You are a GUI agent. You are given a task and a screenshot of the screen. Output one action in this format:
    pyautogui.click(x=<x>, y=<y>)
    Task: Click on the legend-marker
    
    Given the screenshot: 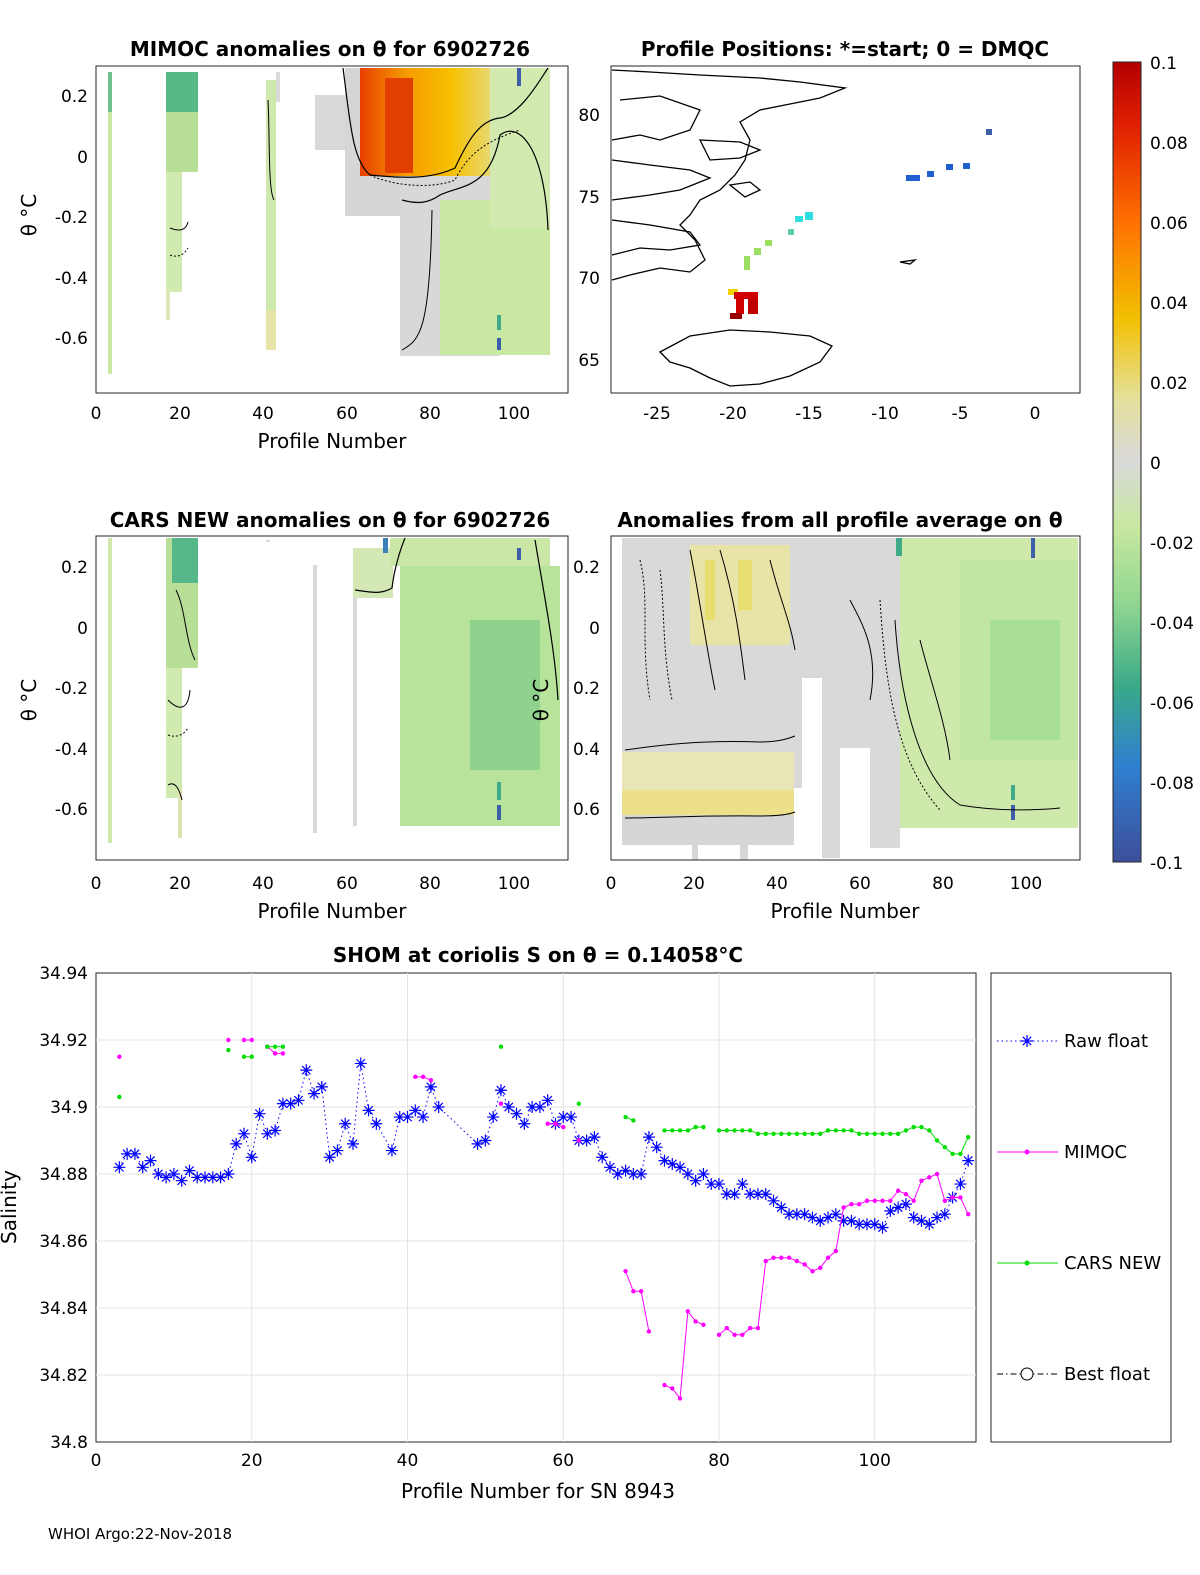 What is the action you would take?
    pyautogui.click(x=1027, y=1041)
    